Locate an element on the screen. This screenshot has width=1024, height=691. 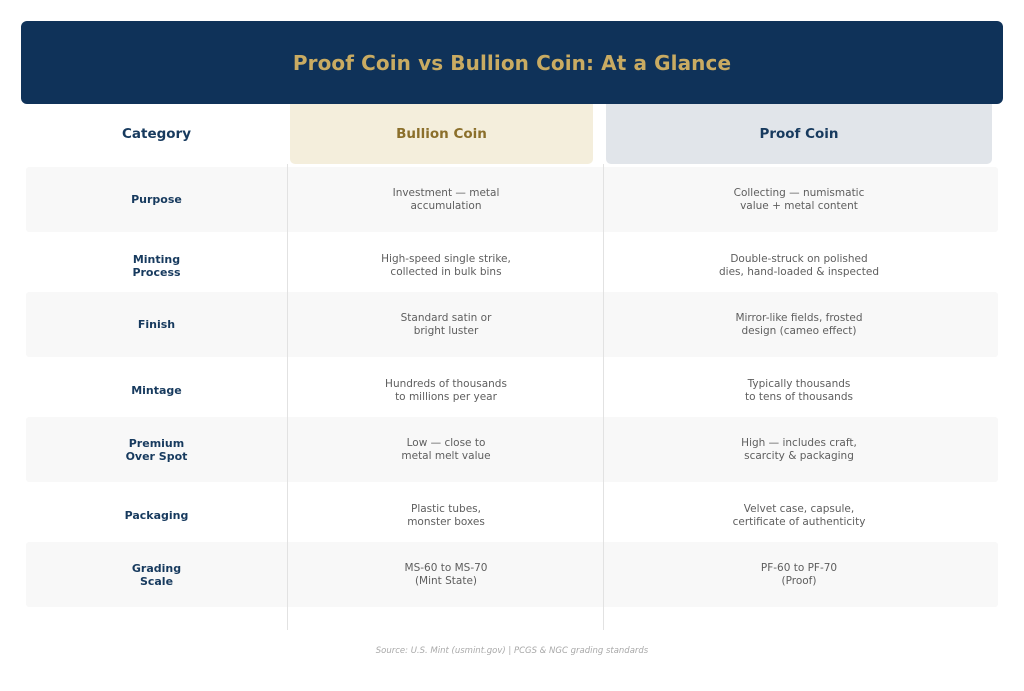
row-bullion-value: Low — close to metal melt value is located at coordinates (446, 449).